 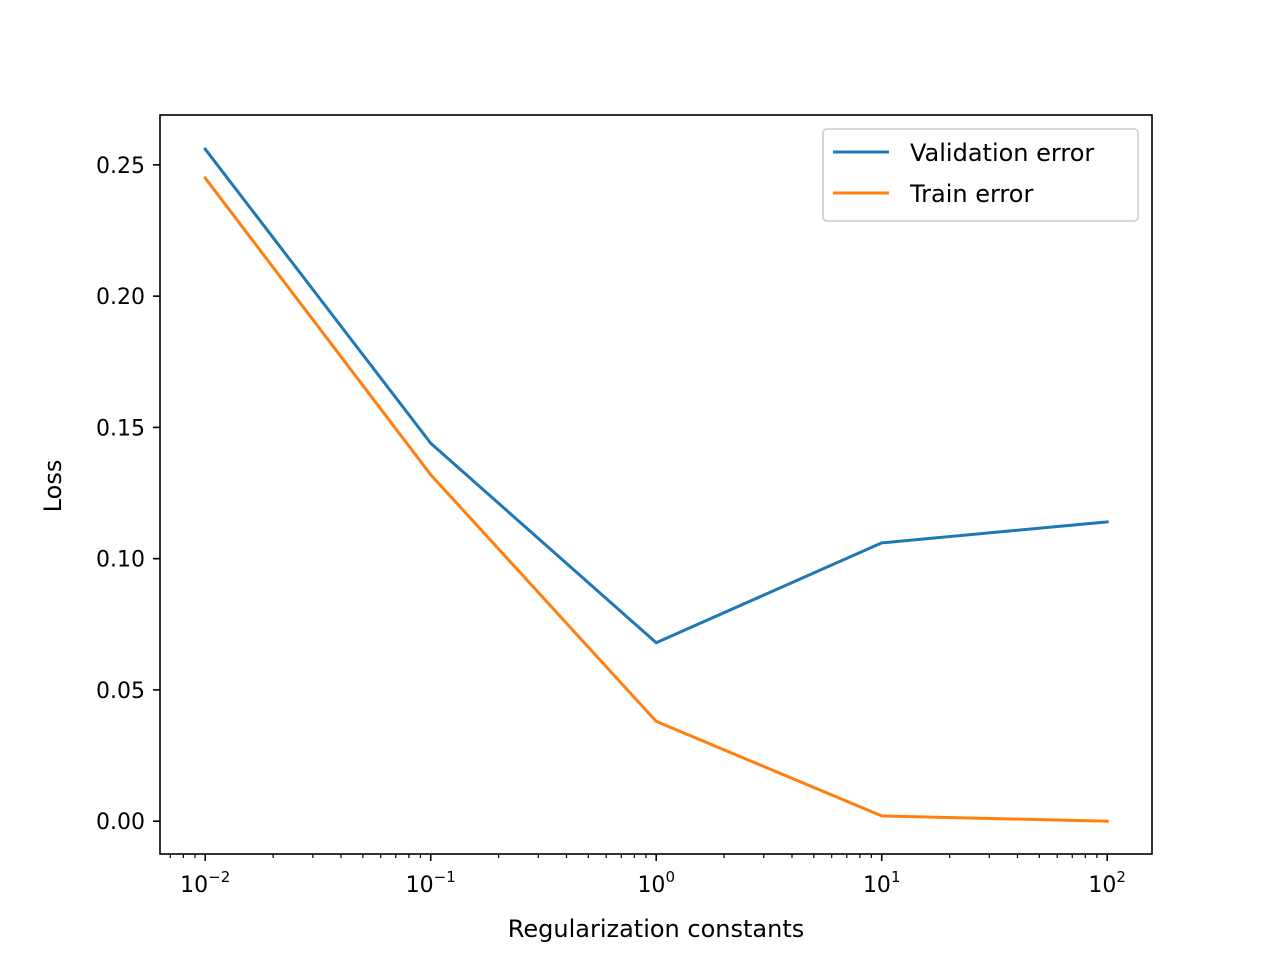 I want to click on x-axis-label: Regularization constants, so click(x=656, y=929).